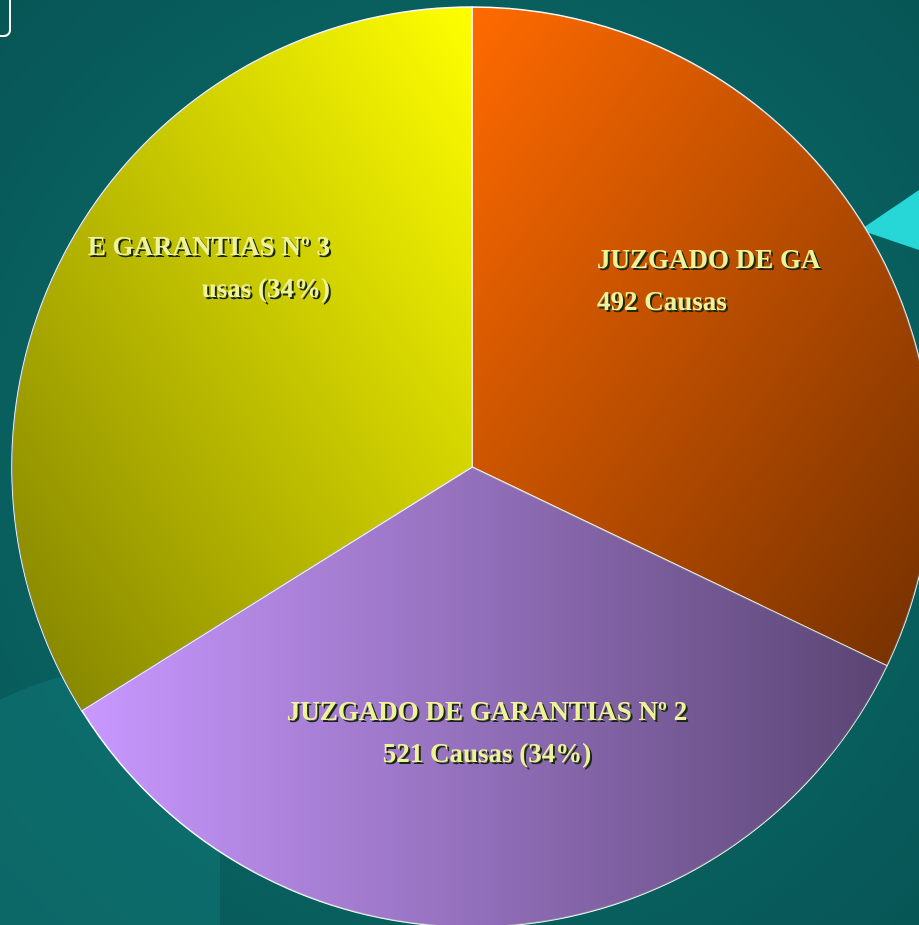 The image size is (919, 925). I want to click on label-shadow: JUZGADO DE GARANTIAS Nº 2, so click(489, 713).